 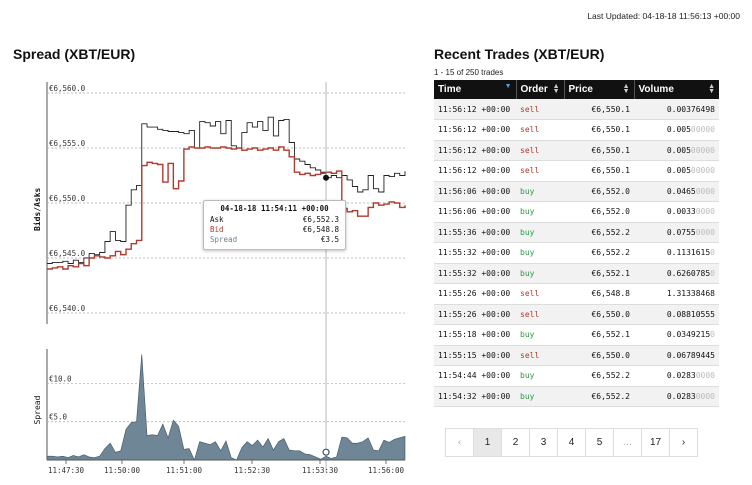 What do you see at coordinates (74, 54) in the screenshot?
I see `chart-title: Spread (XBT/EUR)` at bounding box center [74, 54].